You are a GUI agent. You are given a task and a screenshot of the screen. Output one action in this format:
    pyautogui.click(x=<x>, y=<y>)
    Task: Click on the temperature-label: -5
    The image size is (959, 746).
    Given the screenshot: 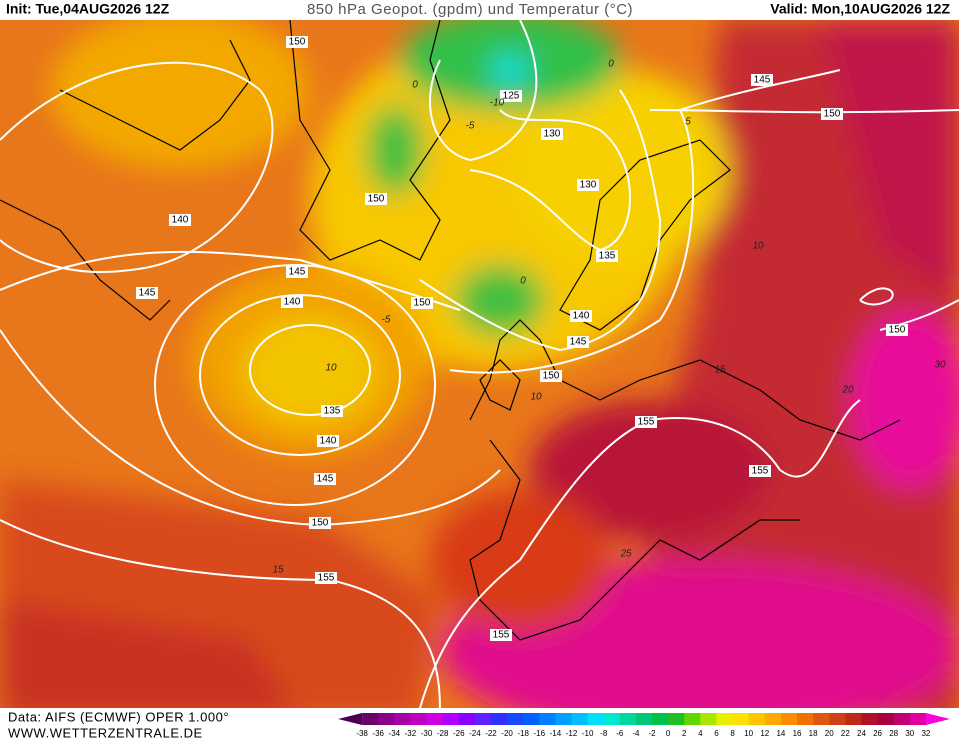 What is the action you would take?
    pyautogui.click(x=470, y=126)
    